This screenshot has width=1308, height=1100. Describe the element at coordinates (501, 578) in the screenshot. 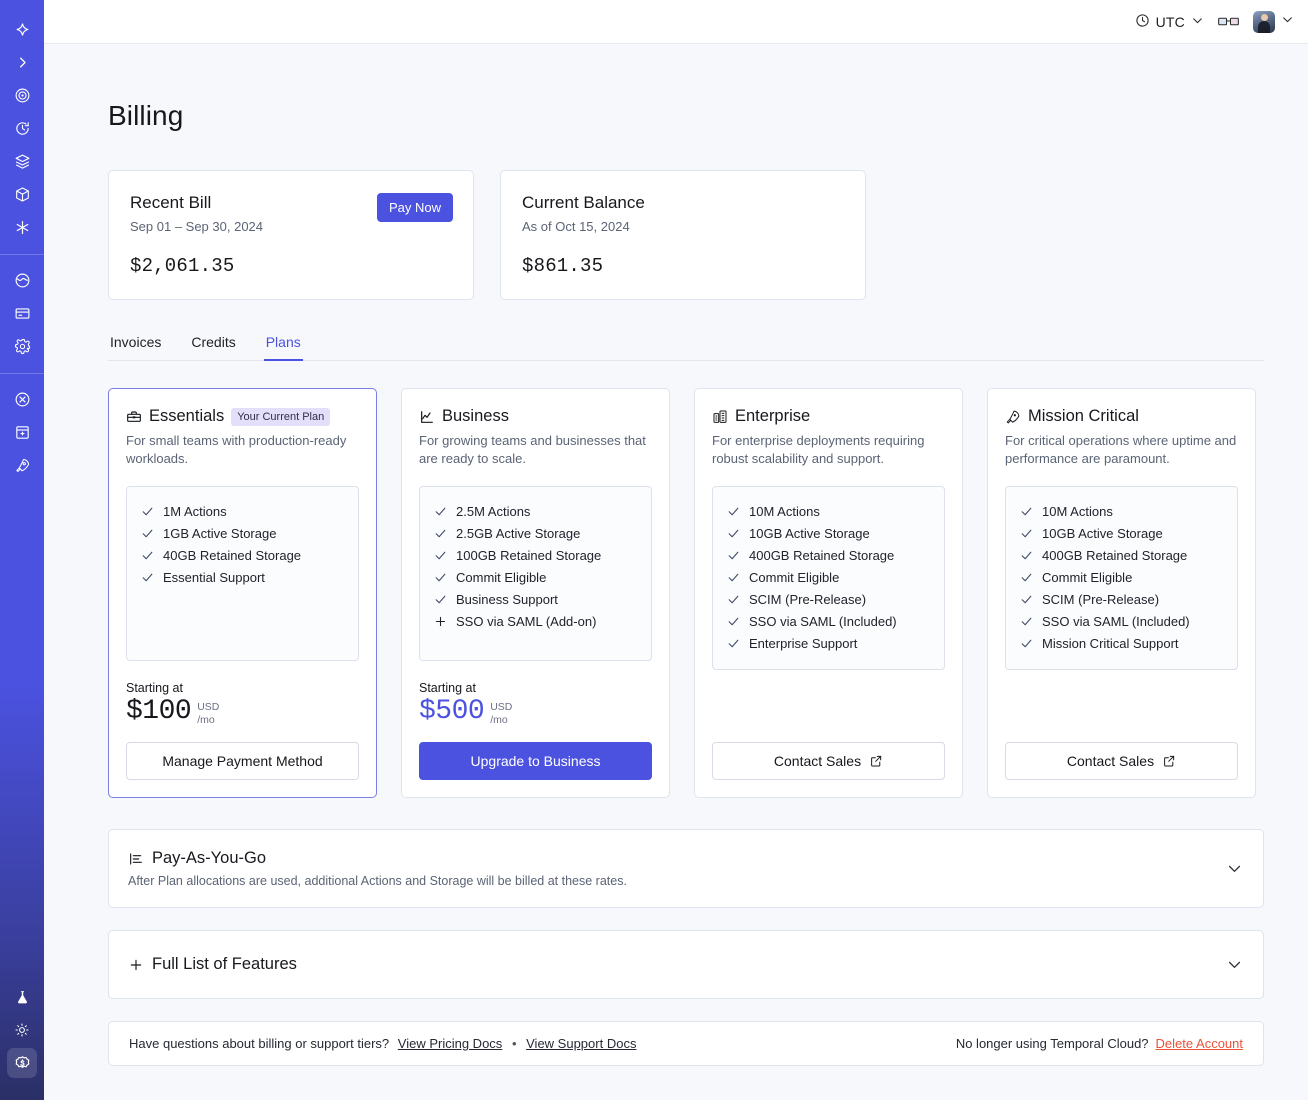

I see `feature-label: Commit Eligible` at that location.